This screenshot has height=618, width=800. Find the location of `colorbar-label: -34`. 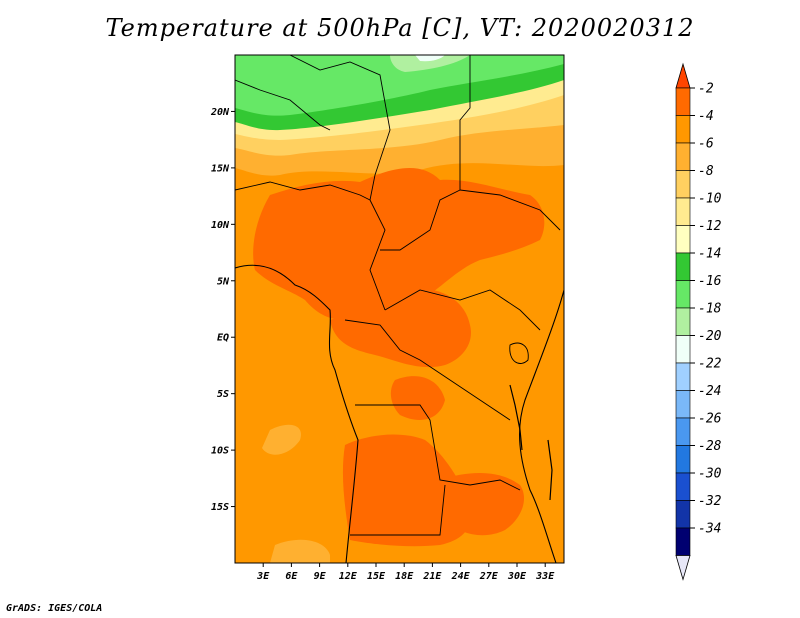

colorbar-label: -34 is located at coordinates (709, 529).